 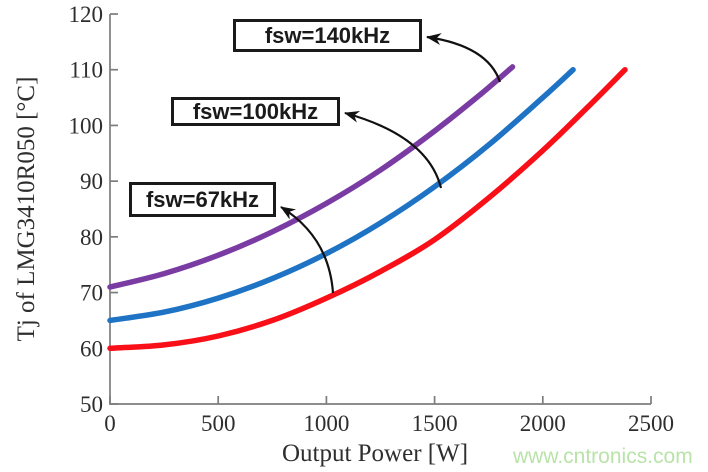 I want to click on annotation-label-text: fsw=140kHz, so click(x=327, y=35).